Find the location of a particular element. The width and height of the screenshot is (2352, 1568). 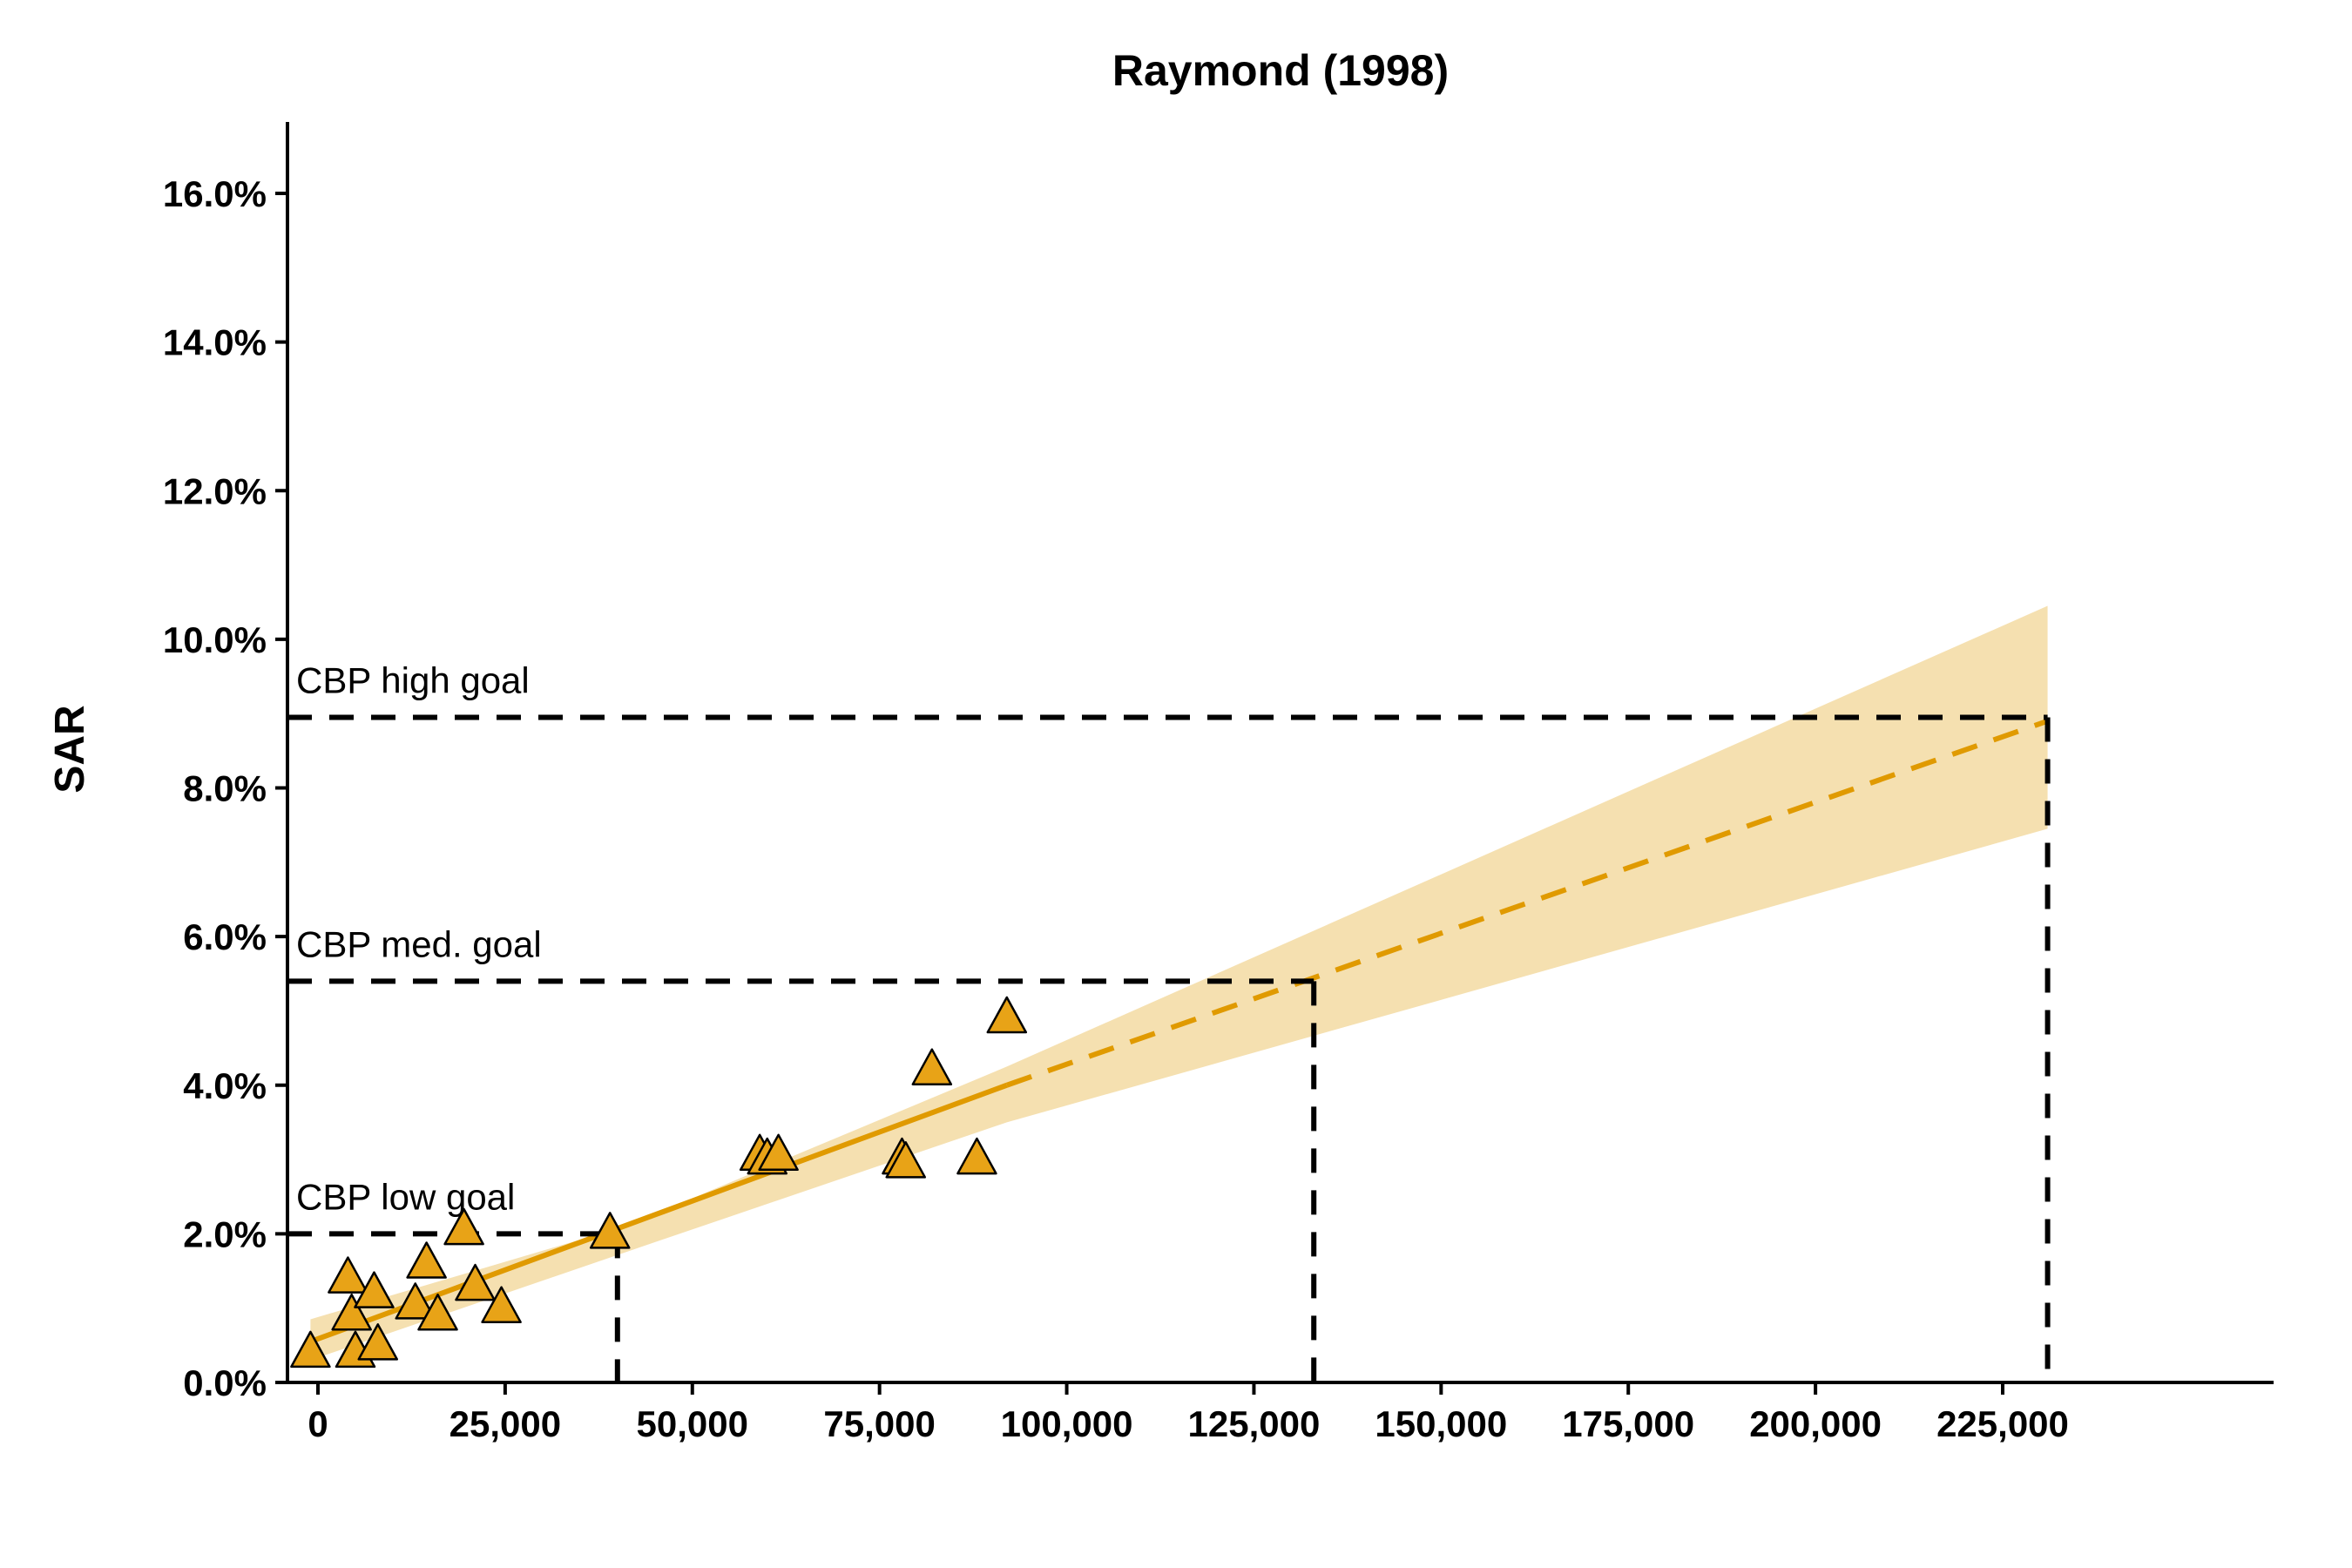

x-tick-label: 125,000 is located at coordinates (1254, 1423).